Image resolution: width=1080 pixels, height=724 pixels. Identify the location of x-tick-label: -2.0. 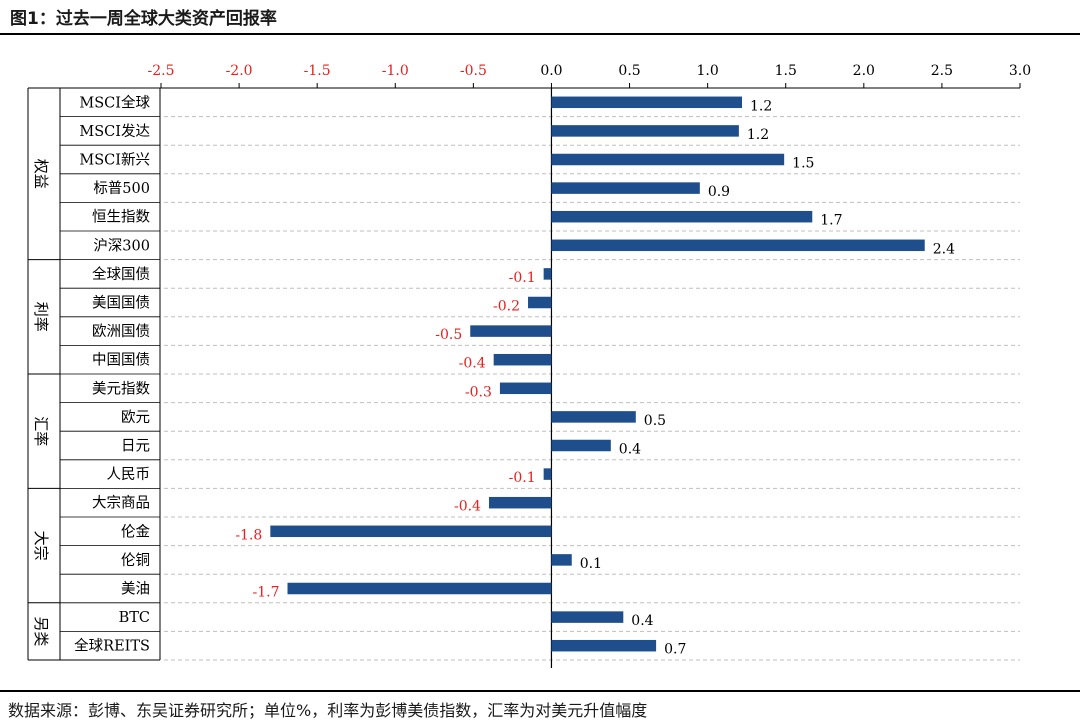
(239, 71).